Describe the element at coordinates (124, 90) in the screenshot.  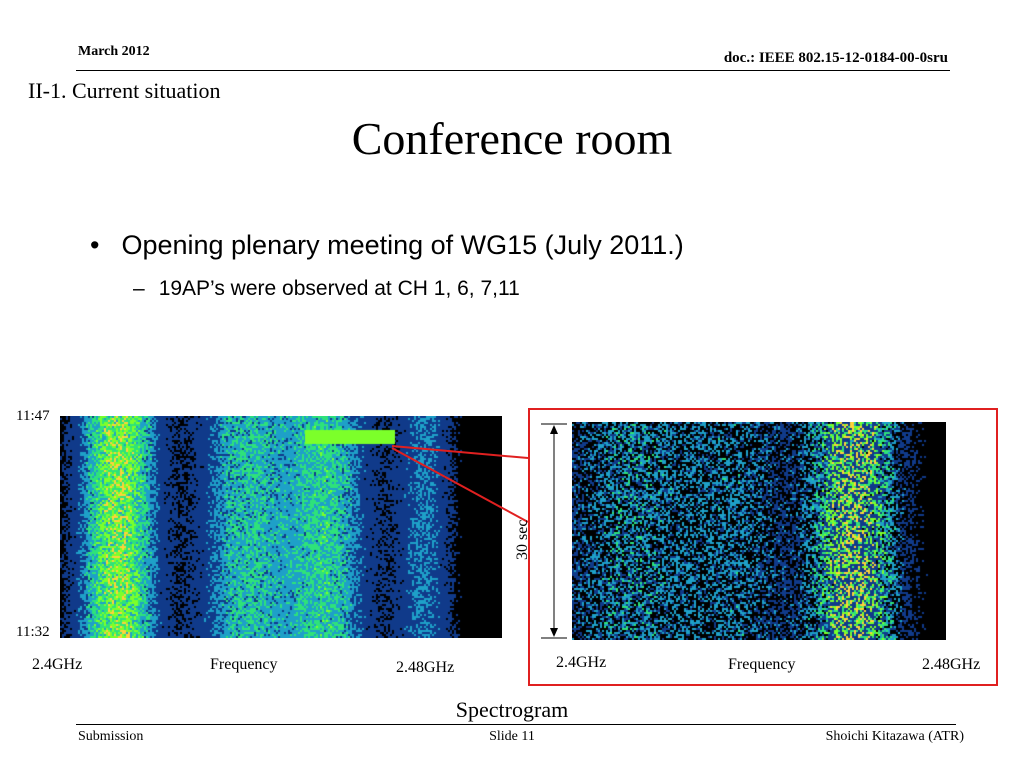
I see `section-title: II-1. Current situation` at that location.